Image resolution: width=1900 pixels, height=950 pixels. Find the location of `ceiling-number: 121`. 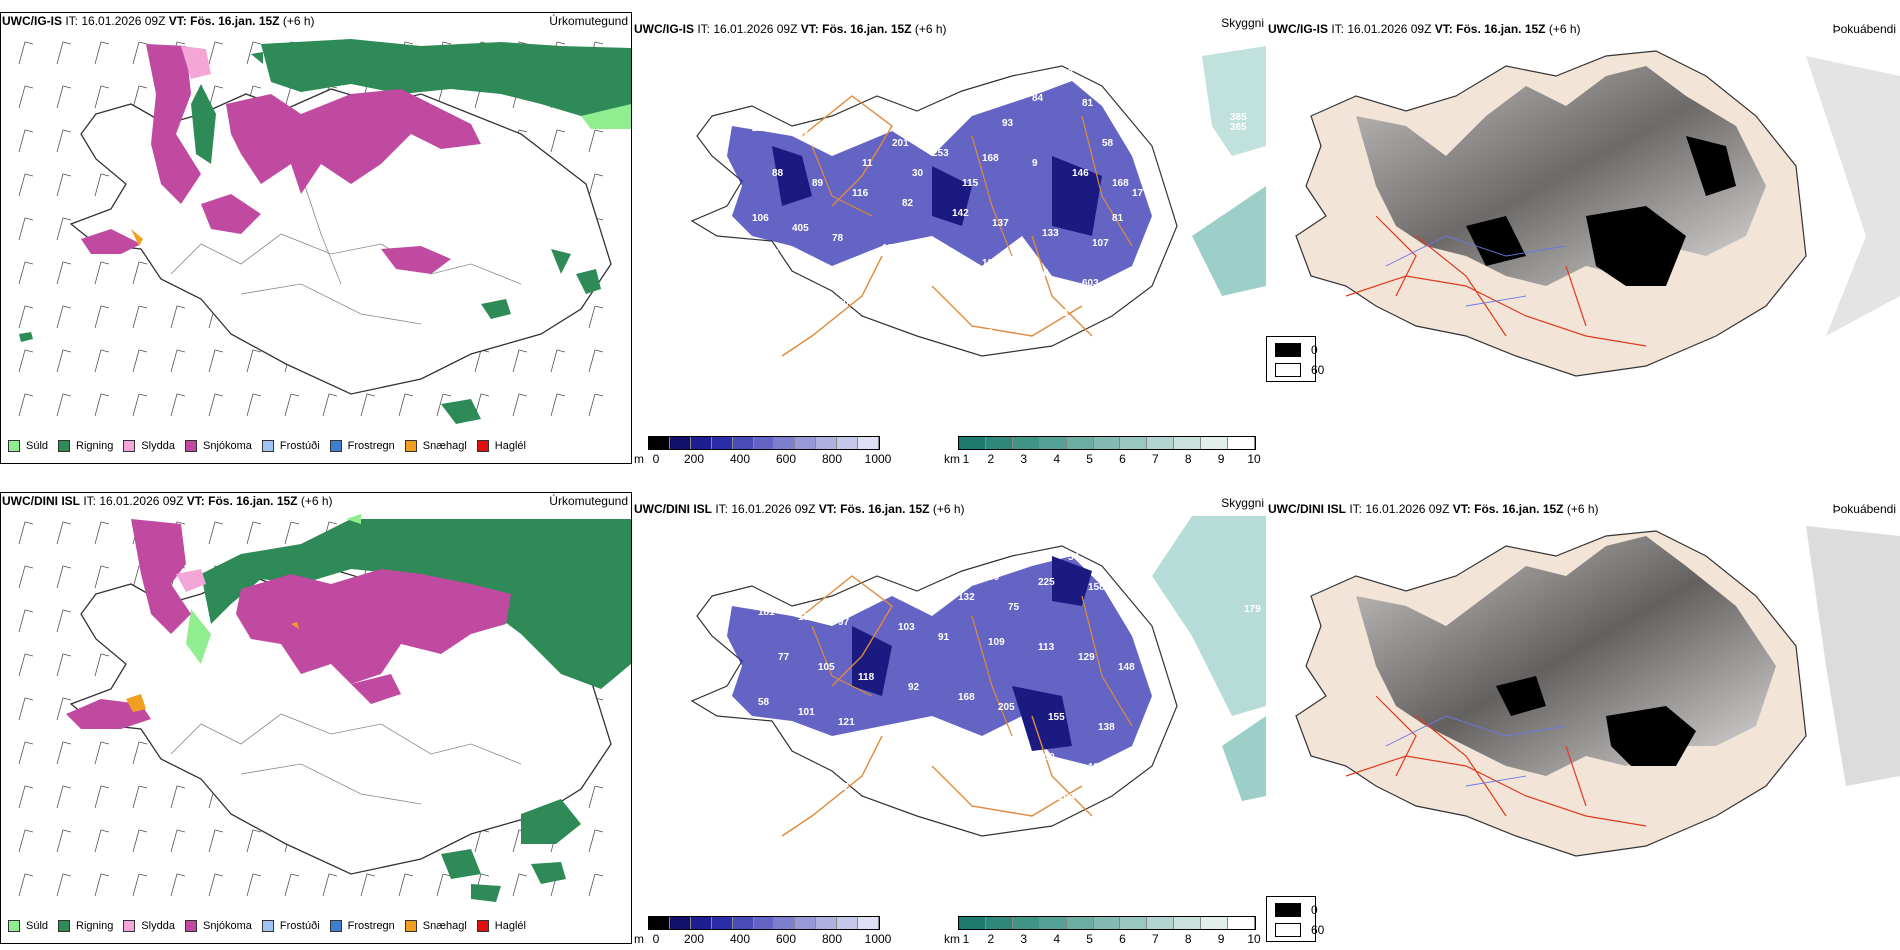

ceiling-number: 121 is located at coordinates (846, 722).